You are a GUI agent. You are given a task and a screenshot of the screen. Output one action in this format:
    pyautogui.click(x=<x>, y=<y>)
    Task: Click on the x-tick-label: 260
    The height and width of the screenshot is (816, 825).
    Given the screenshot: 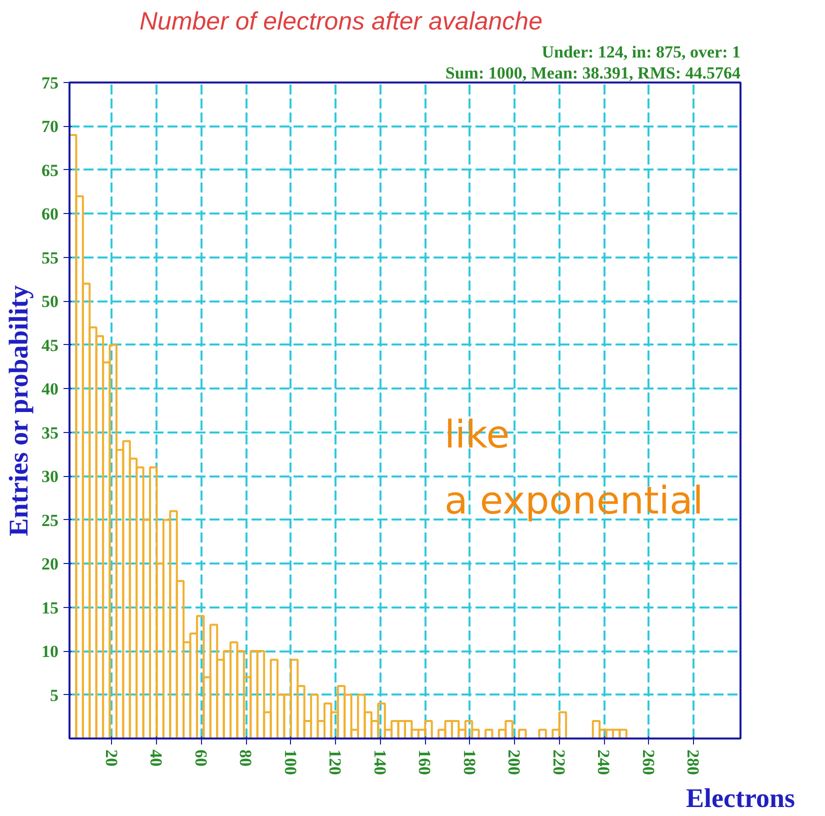 What is the action you would take?
    pyautogui.click(x=648, y=762)
    